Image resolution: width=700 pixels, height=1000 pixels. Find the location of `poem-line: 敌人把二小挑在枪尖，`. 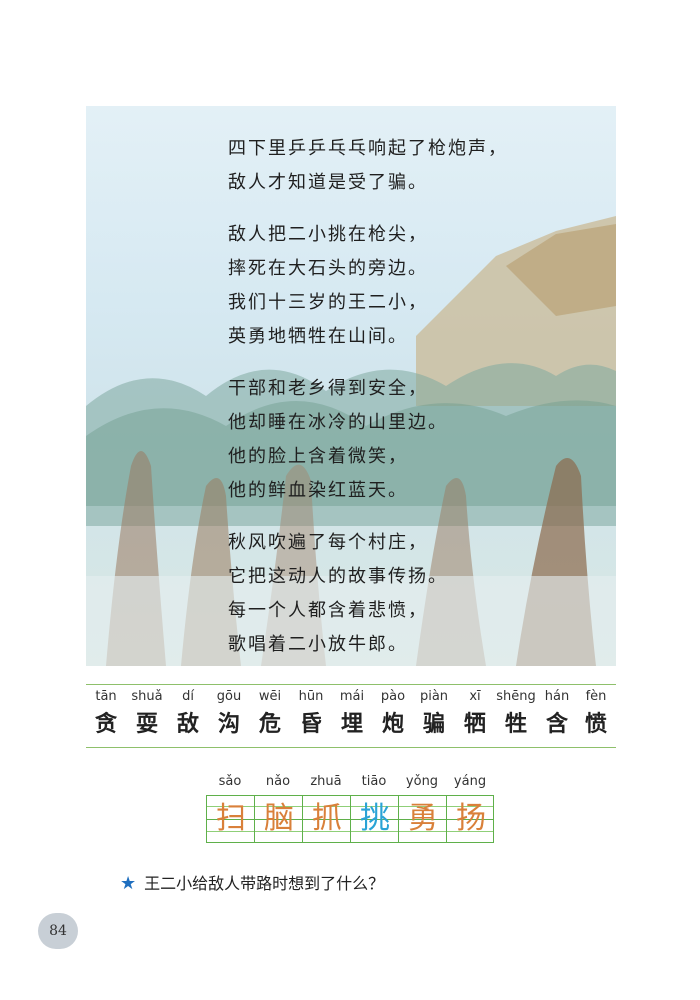

poem-line: 敌人把二小挑在枪尖， is located at coordinates (328, 234).